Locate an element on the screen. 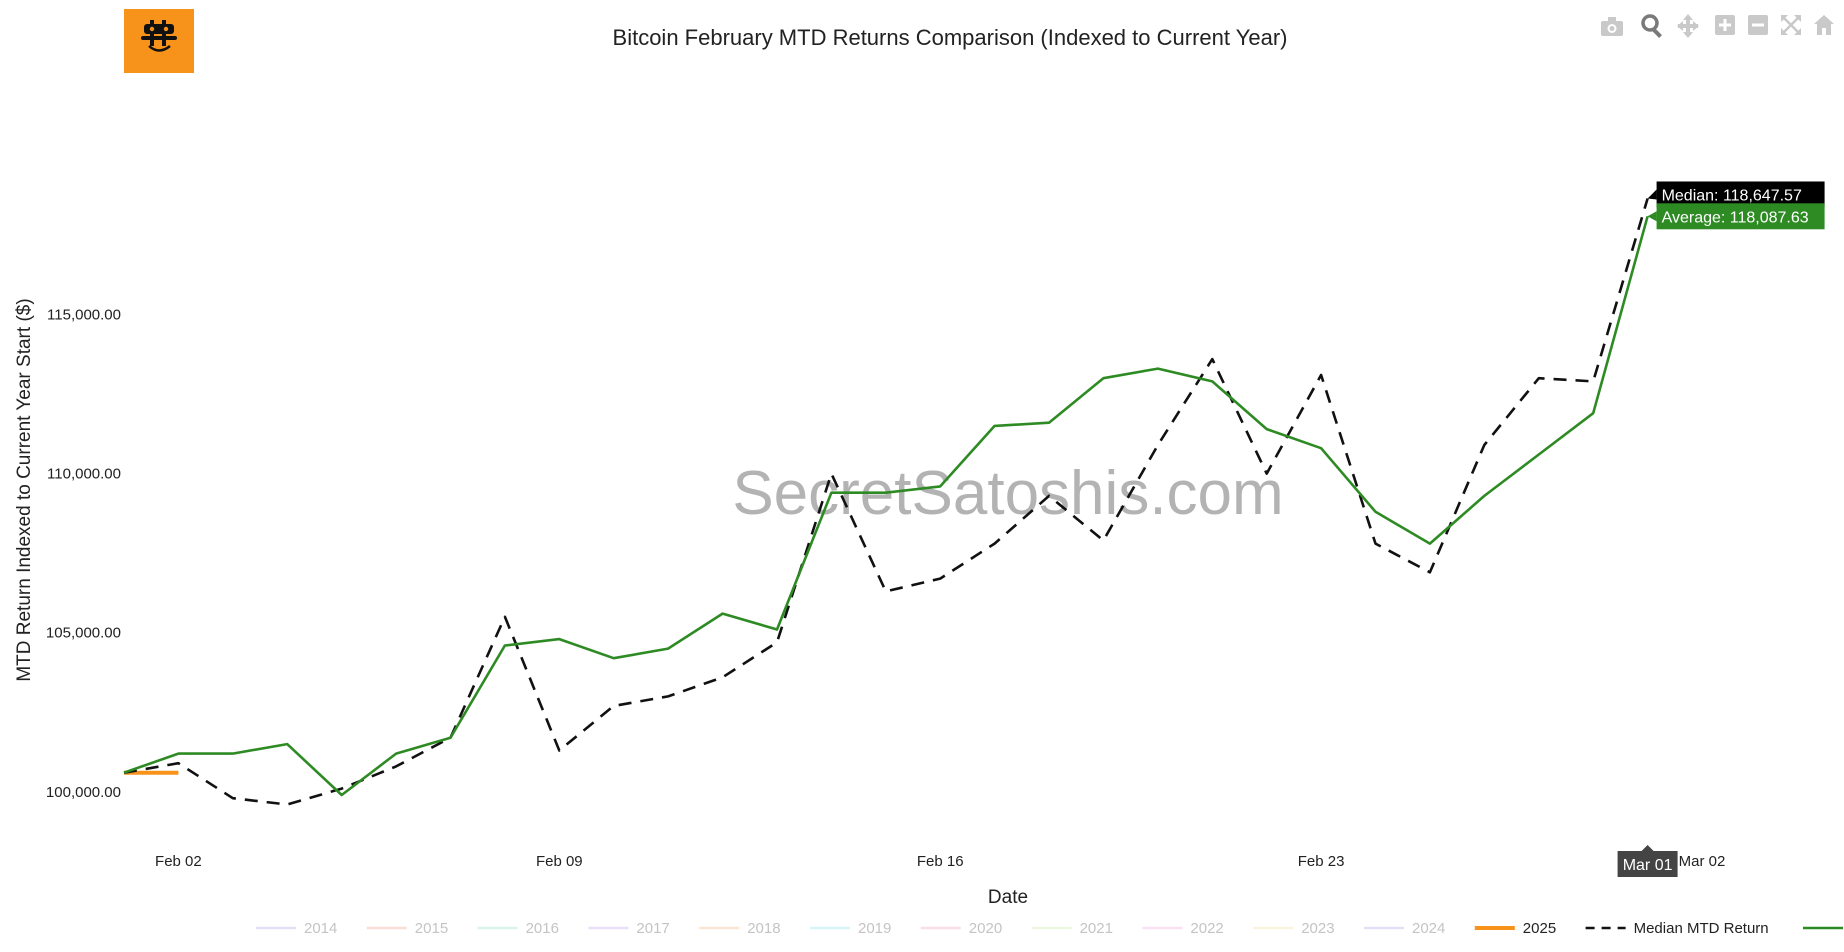  logo-background is located at coordinates (159, 41).